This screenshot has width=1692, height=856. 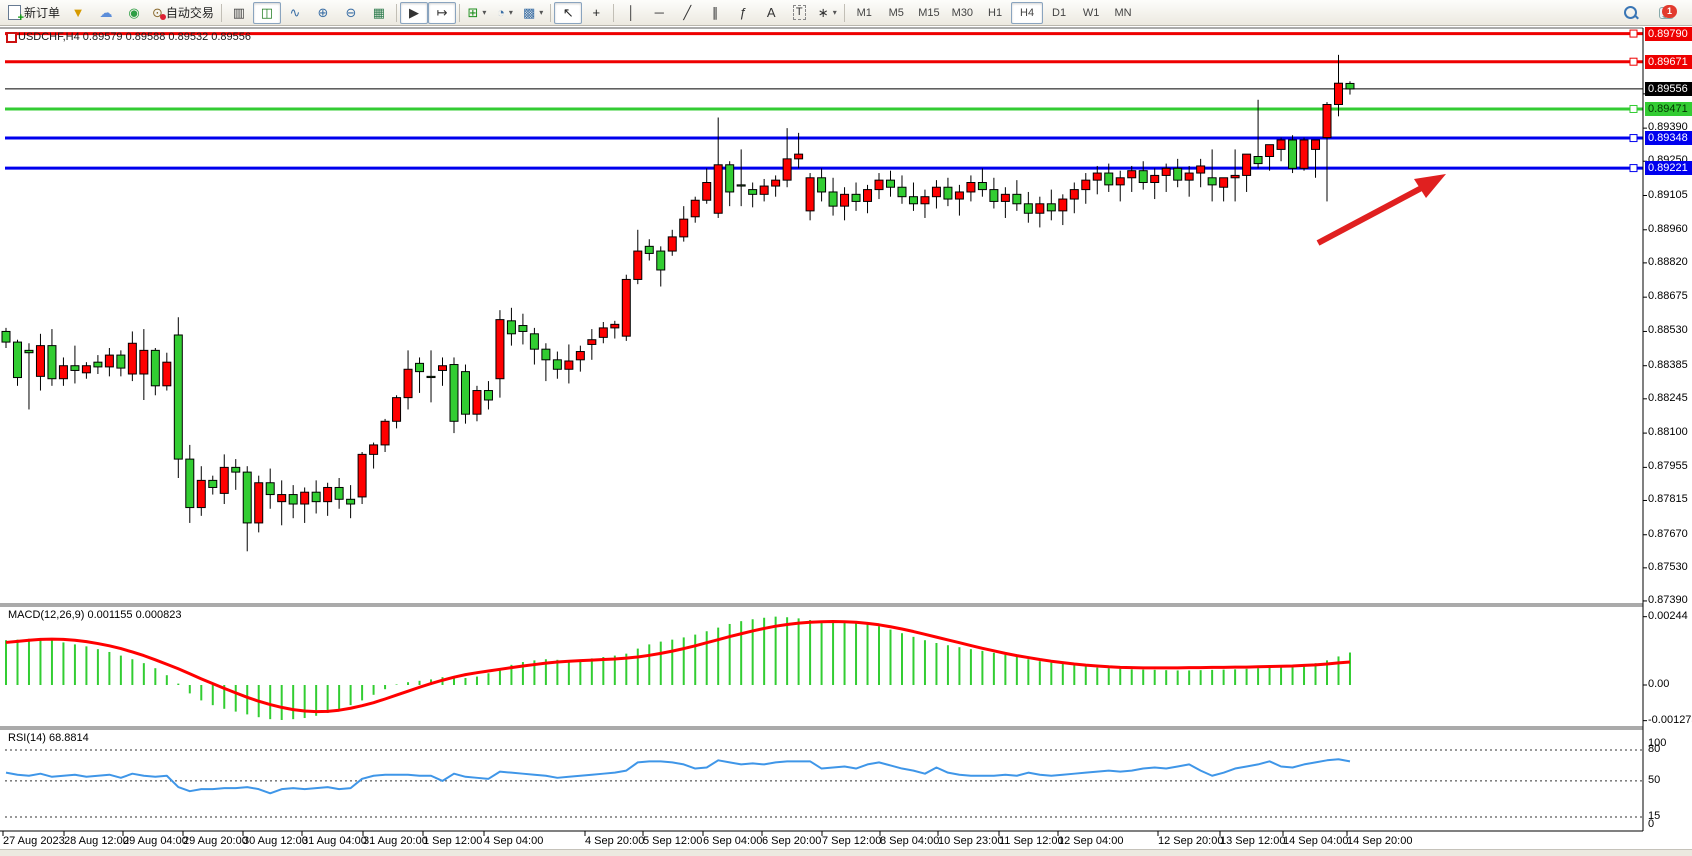 What do you see at coordinates (1373, 213) in the screenshot?
I see `annotation-arrow-shaft` at bounding box center [1373, 213].